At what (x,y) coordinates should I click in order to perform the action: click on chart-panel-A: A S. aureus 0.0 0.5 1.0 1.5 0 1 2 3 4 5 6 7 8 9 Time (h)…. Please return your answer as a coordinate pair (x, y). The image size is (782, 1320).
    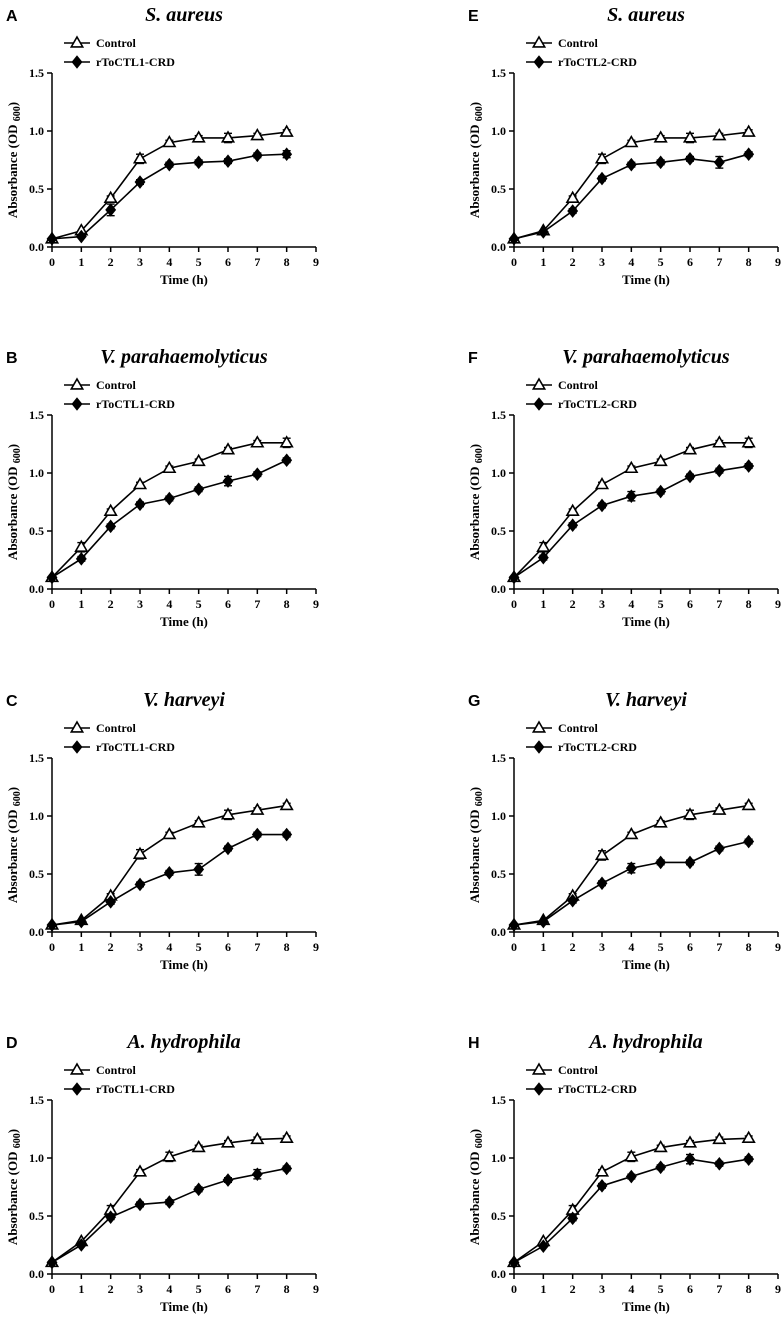
    Looking at the image, I should click on (162, 145).